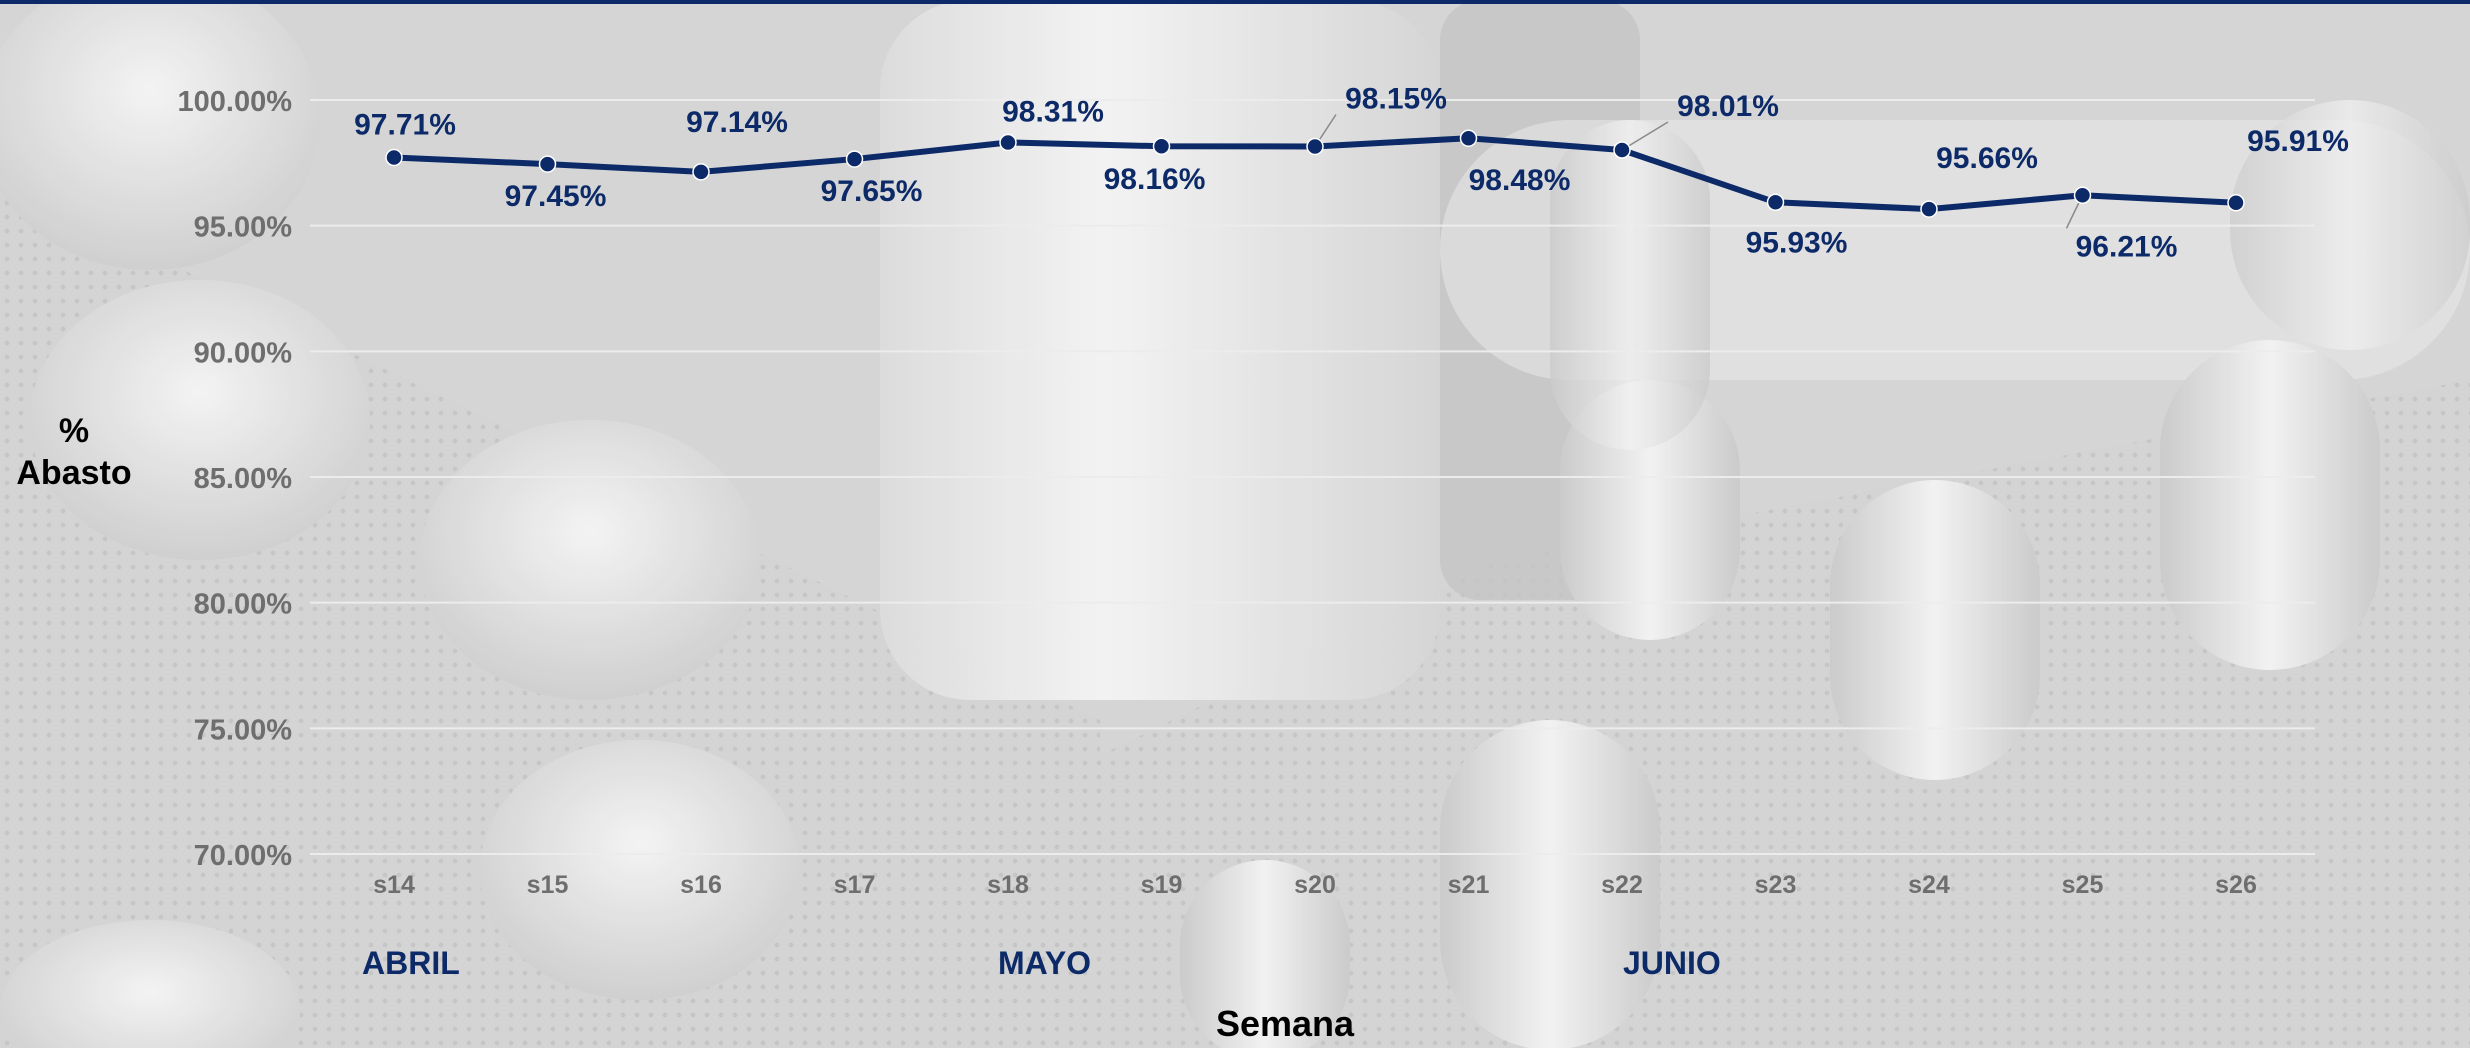  What do you see at coordinates (405, 125) in the screenshot?
I see `data-label: 97.71%` at bounding box center [405, 125].